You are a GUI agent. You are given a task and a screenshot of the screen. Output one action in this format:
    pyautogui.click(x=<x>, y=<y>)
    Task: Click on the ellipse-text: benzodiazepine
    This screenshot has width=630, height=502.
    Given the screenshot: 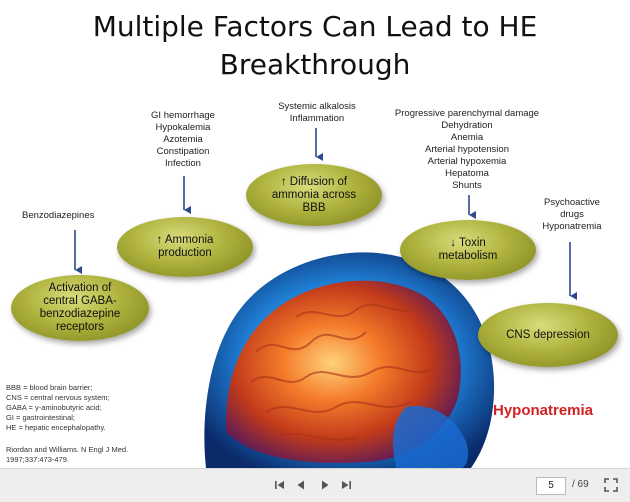 What is the action you would take?
    pyautogui.click(x=80, y=314)
    